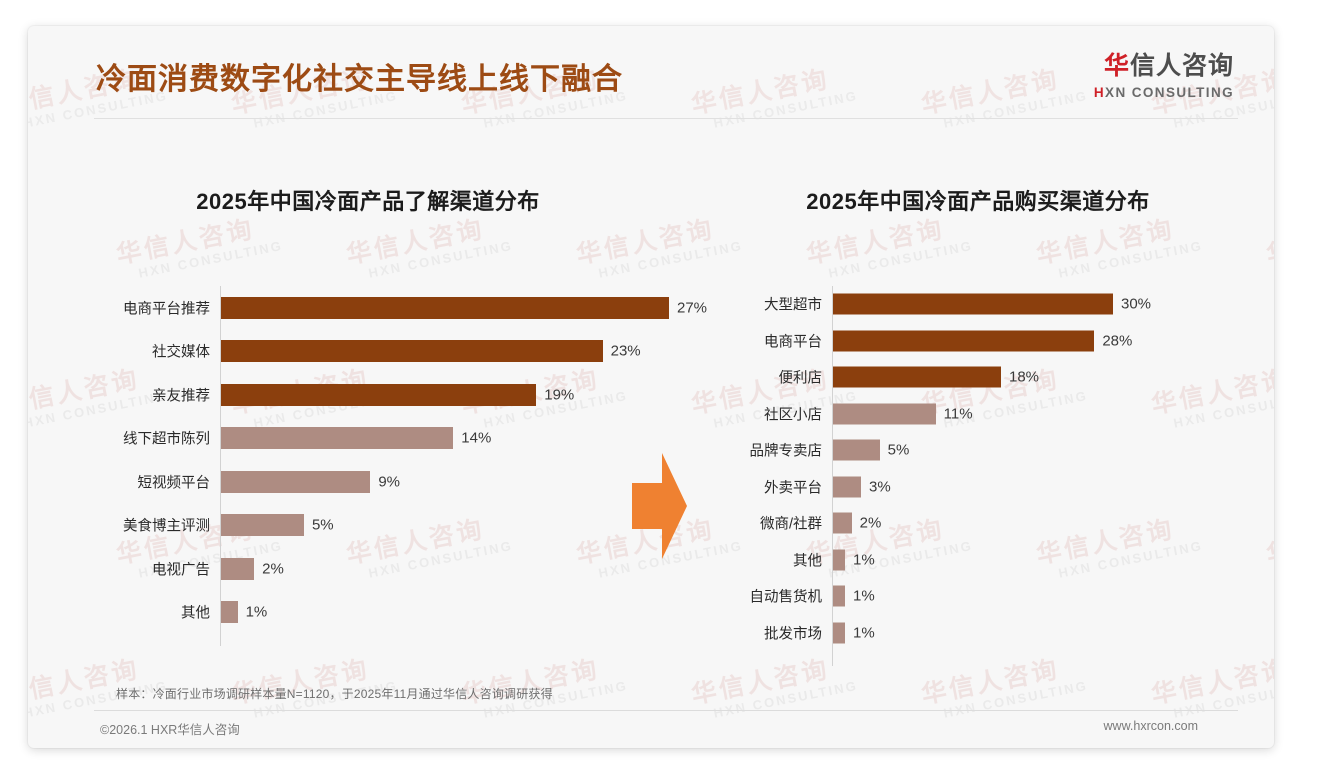  Describe the element at coordinates (793, 305) in the screenshot. I see `bar-category-label: 大型超市` at that location.